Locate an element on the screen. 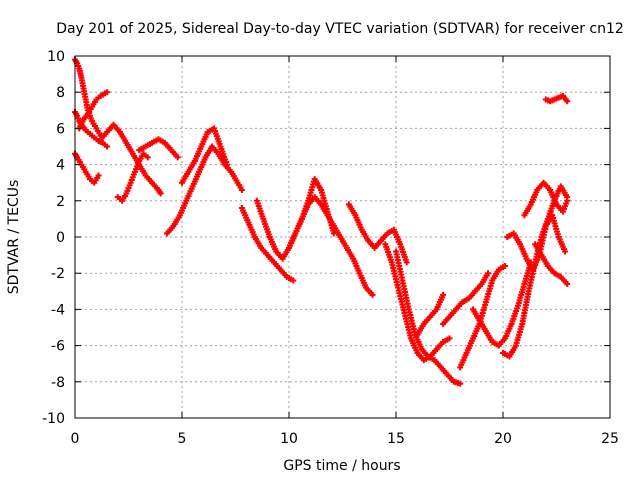 This screenshot has width=640, height=485. y-tick-label: 4 is located at coordinates (60, 166).